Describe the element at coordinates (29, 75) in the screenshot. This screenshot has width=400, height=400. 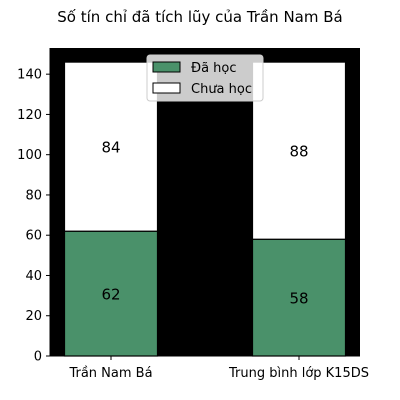
I see `y-tick-label: 140` at that location.